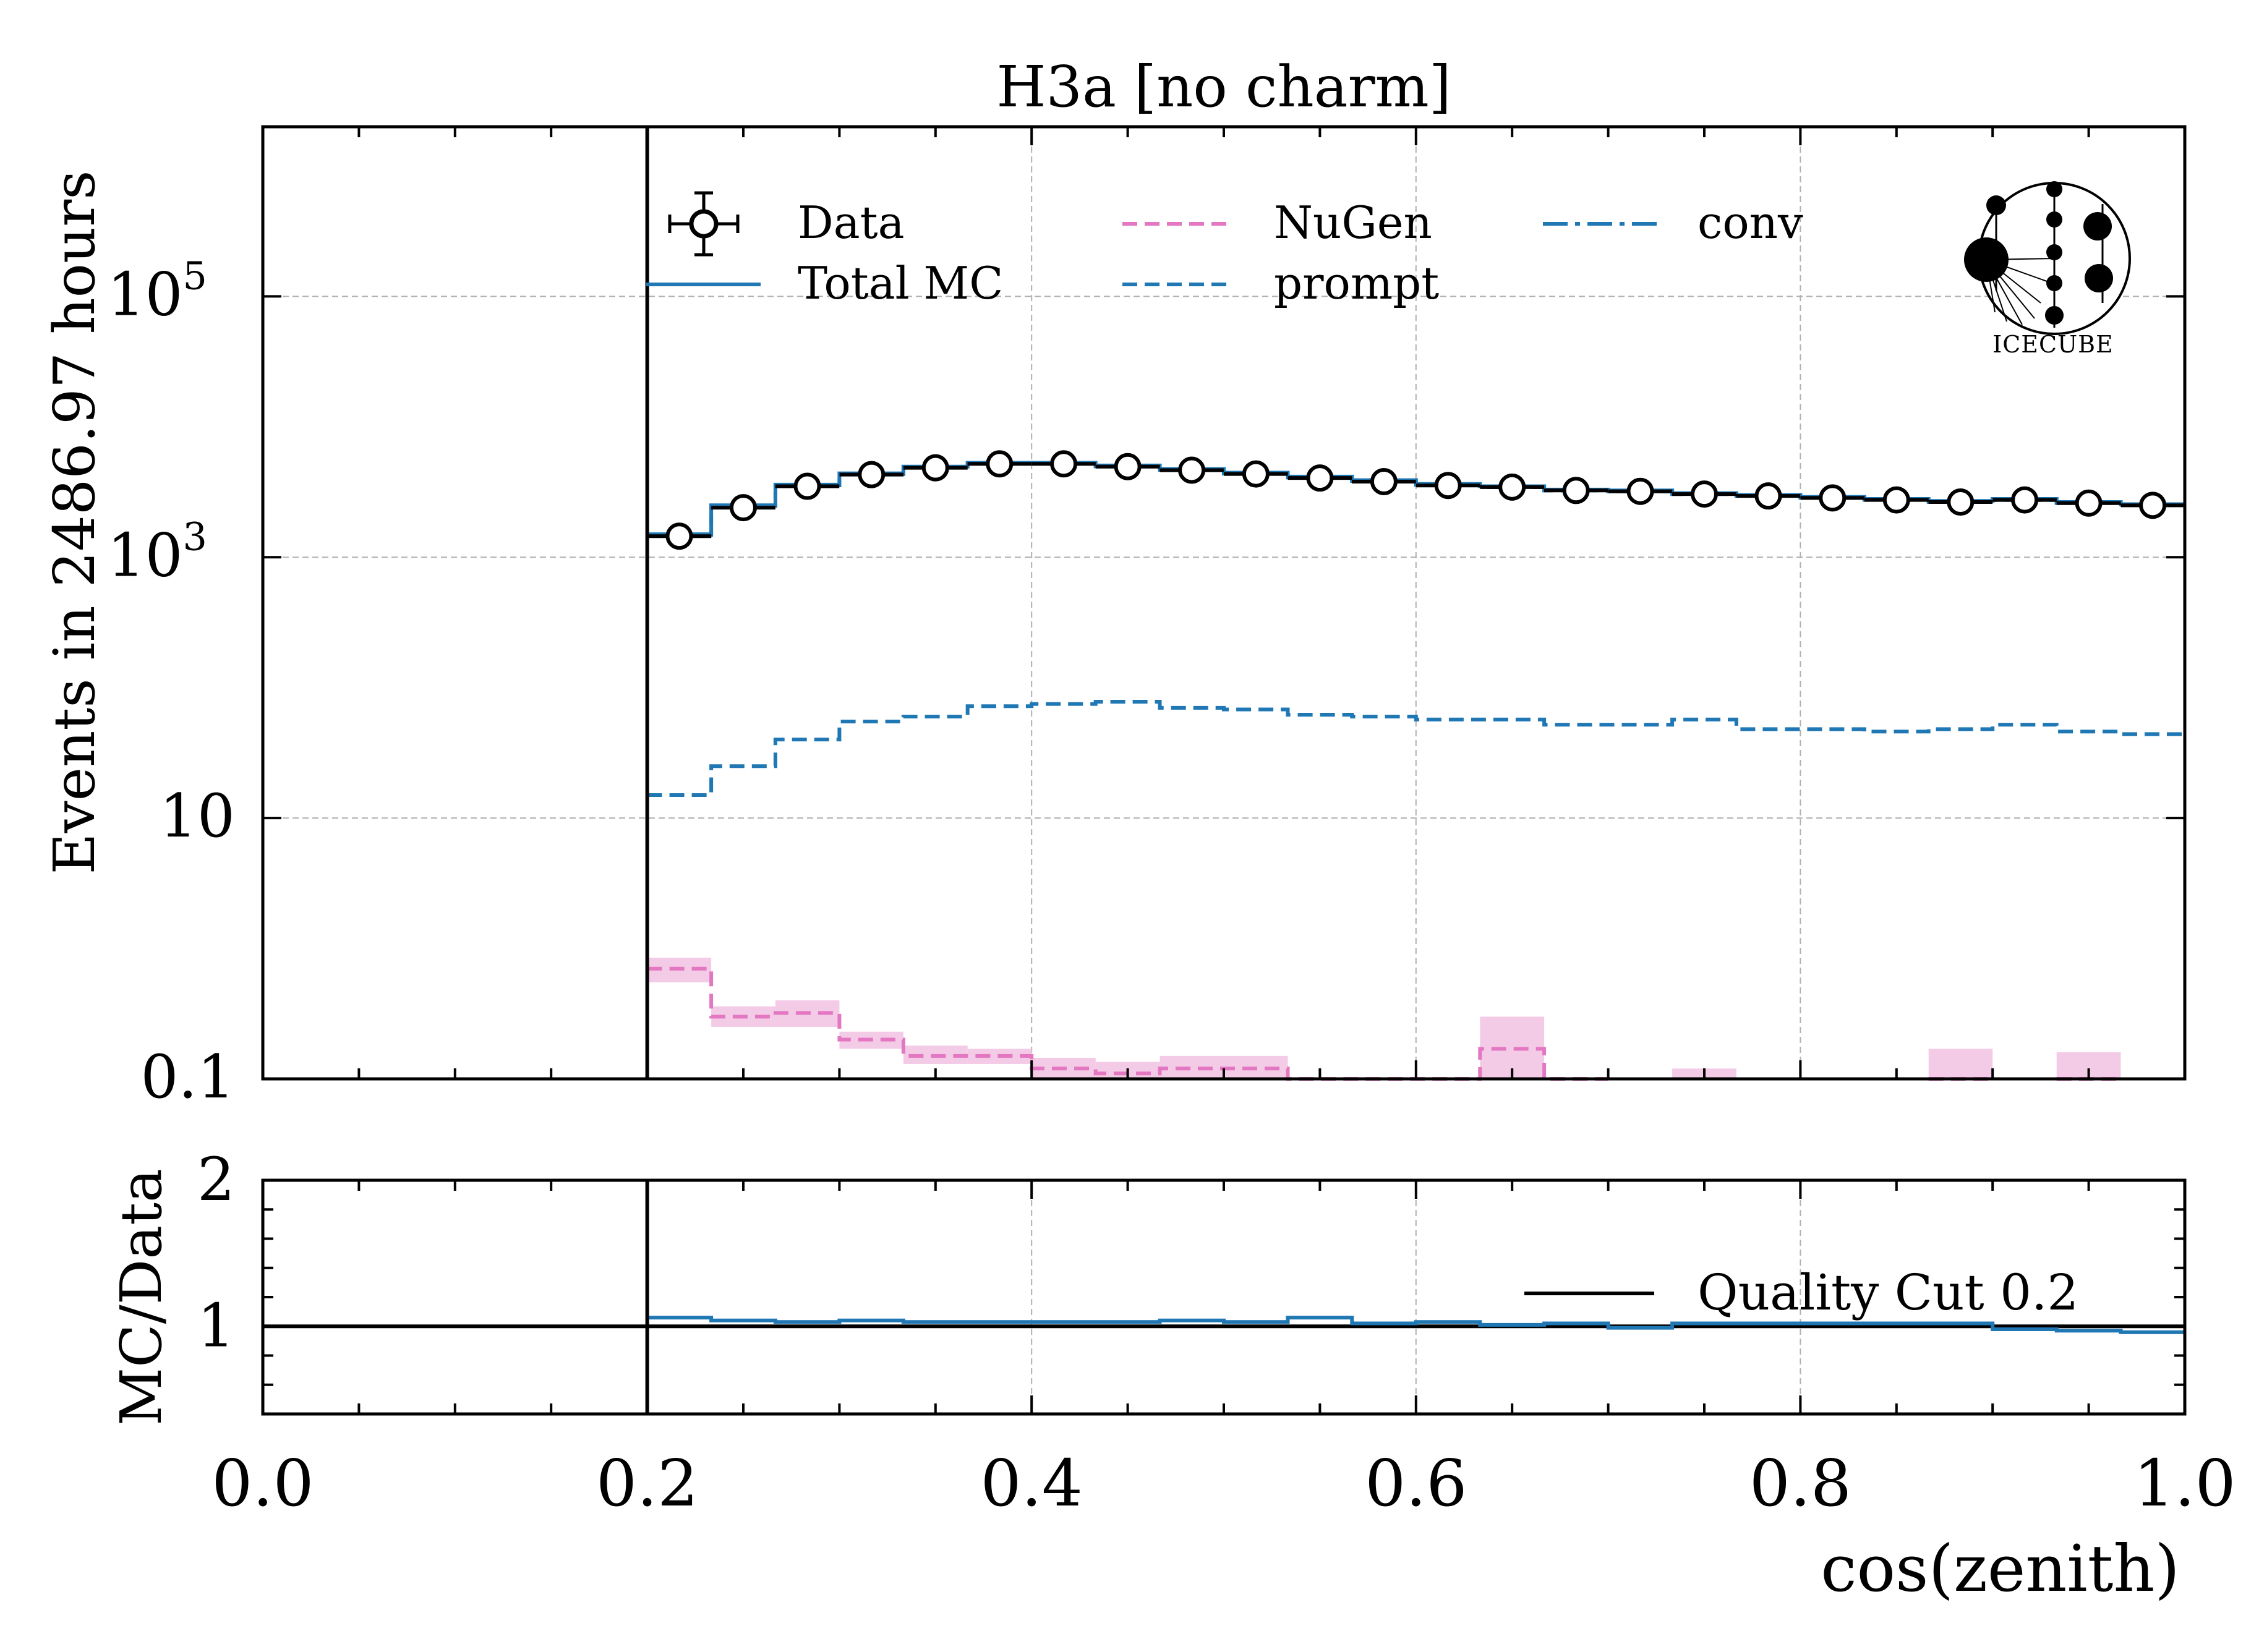  I want to click on main-y-tick-label: 10, so click(197, 816).